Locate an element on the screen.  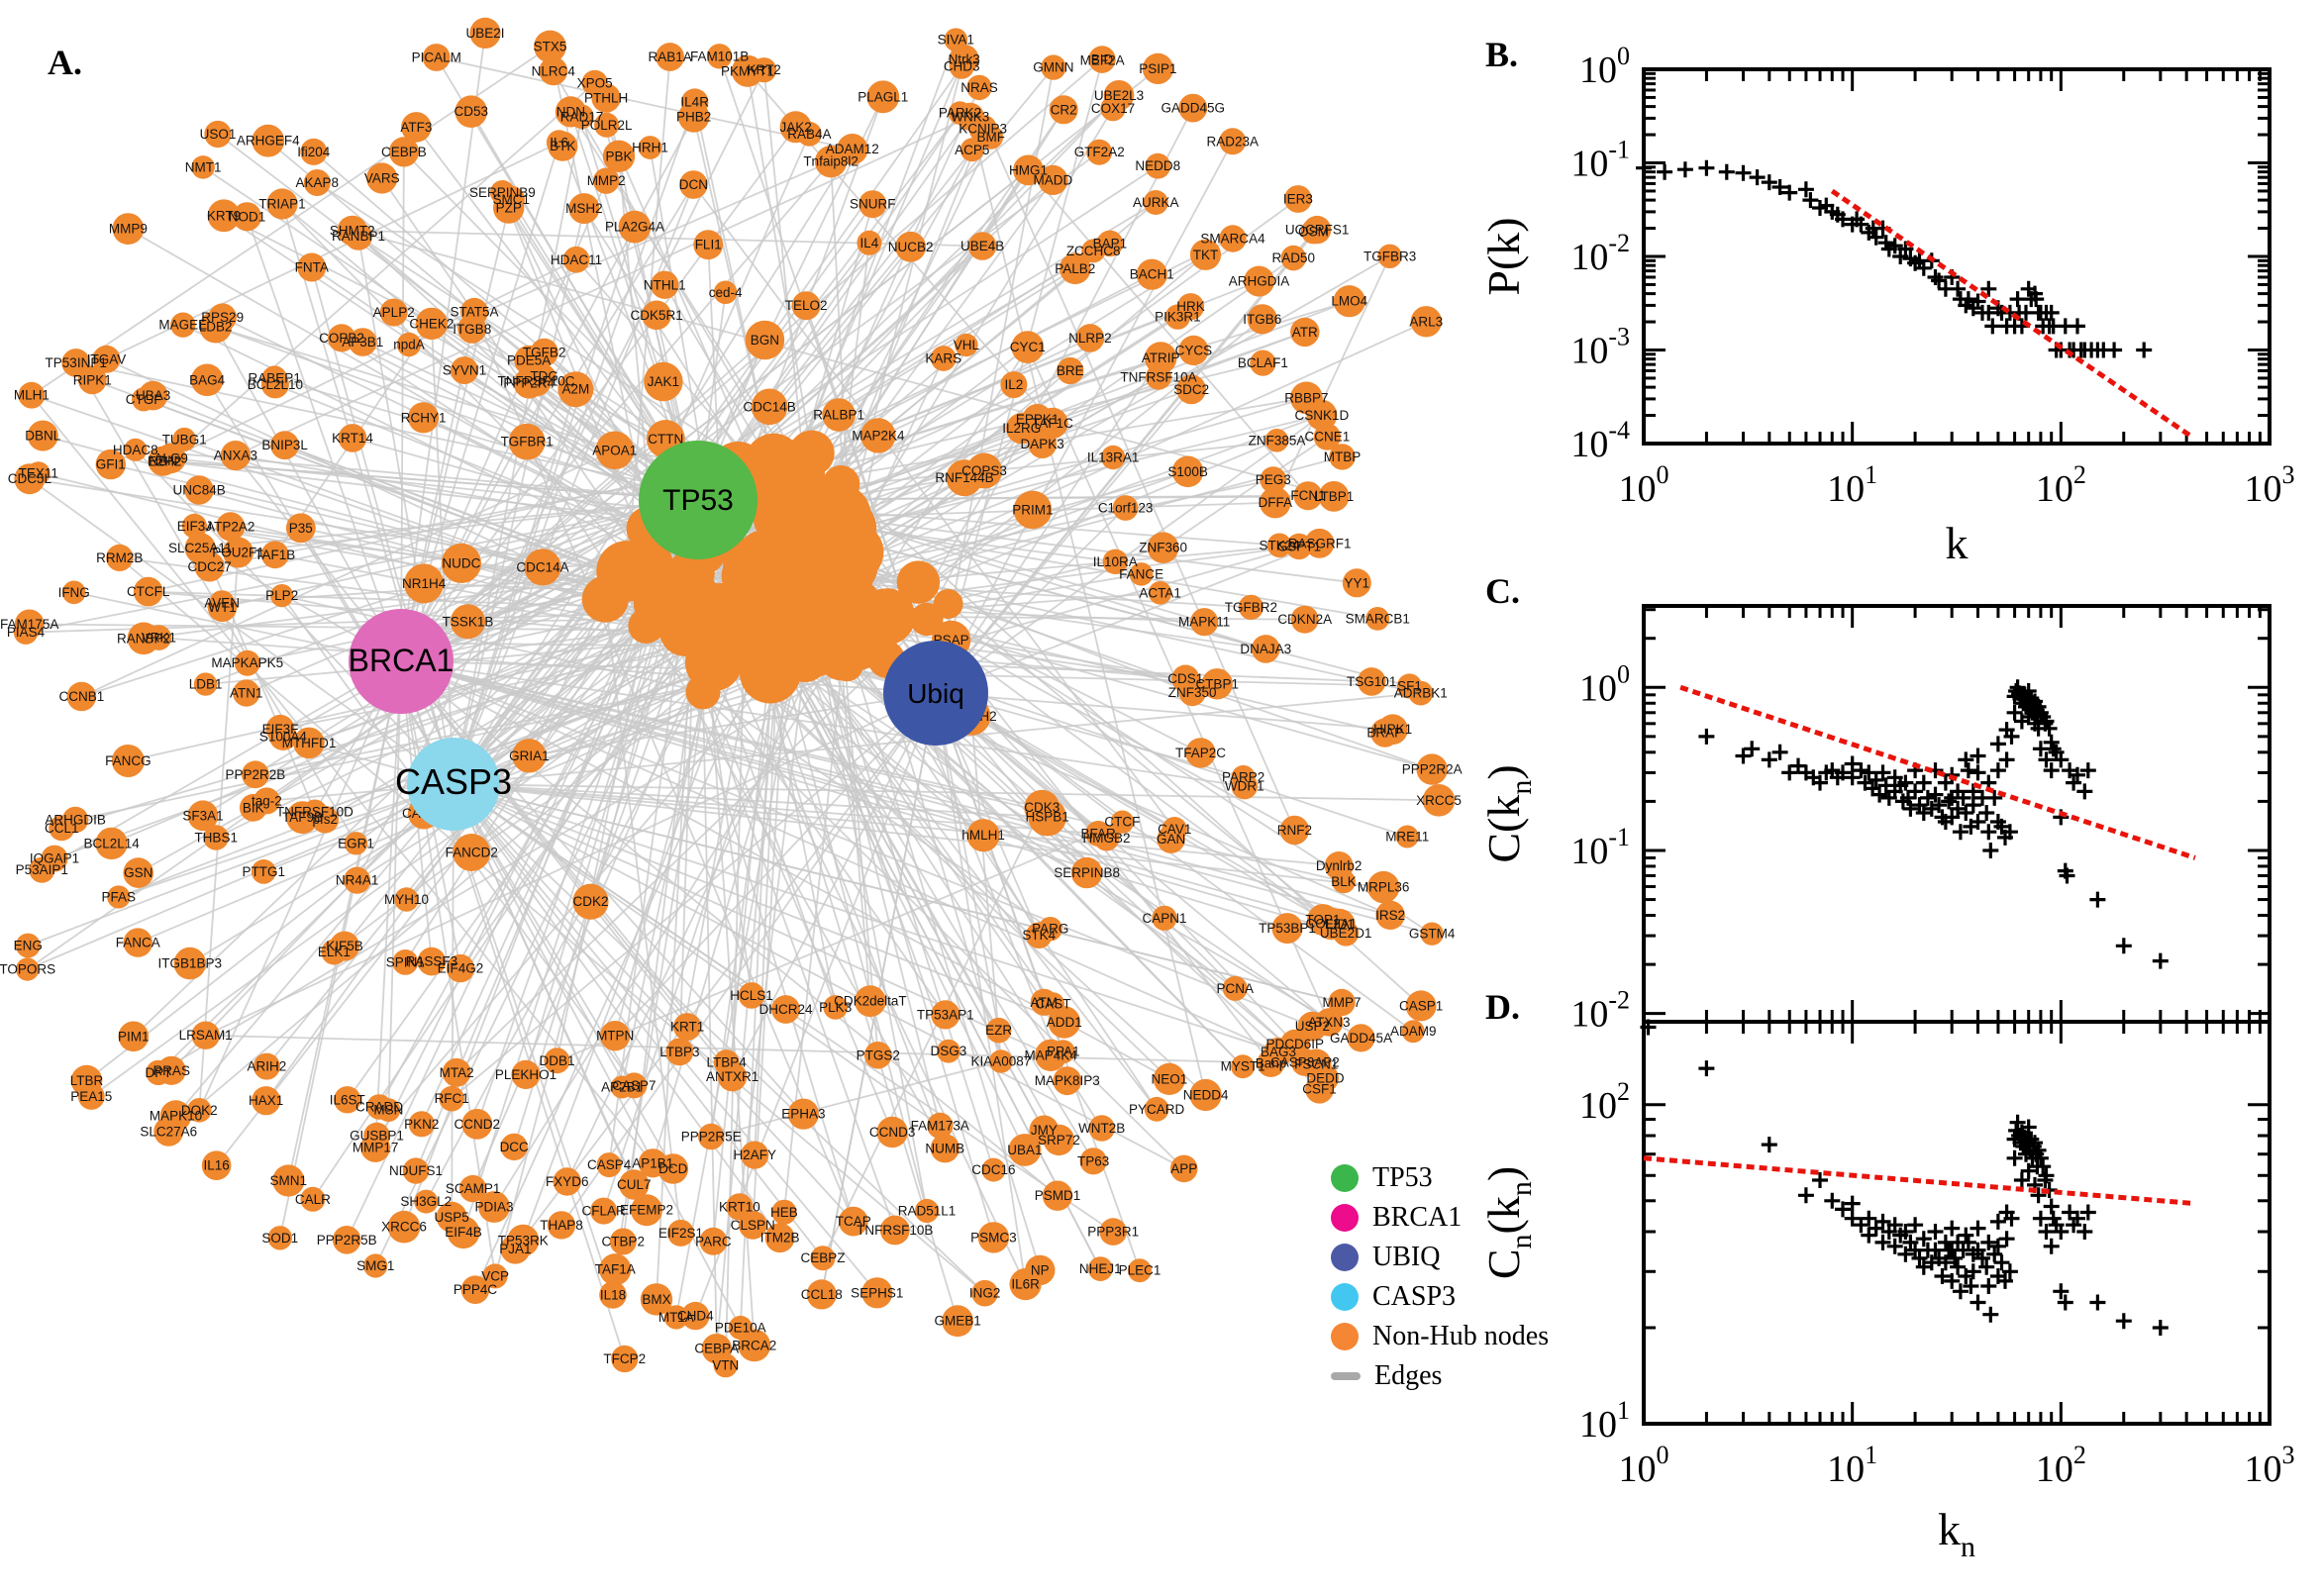
svg-text: 10⁻³ is located at coordinates (1600, 347).